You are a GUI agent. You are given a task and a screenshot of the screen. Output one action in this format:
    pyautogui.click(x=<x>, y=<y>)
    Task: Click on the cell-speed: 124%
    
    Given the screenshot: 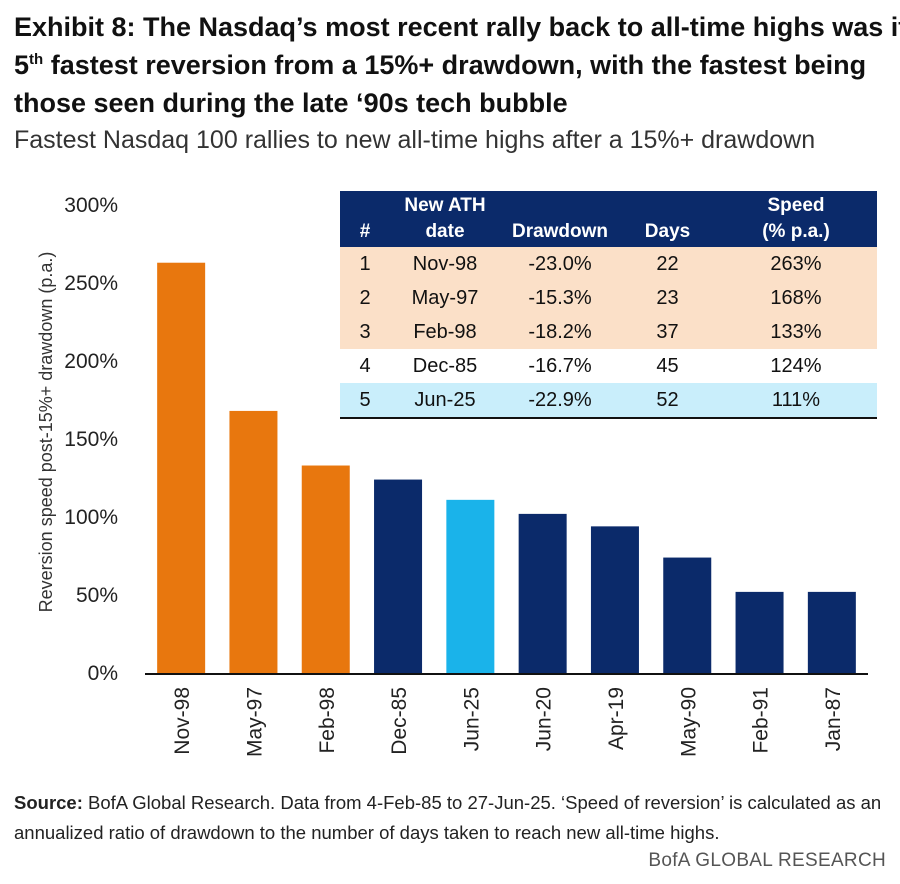 What is the action you would take?
    pyautogui.click(x=796, y=366)
    